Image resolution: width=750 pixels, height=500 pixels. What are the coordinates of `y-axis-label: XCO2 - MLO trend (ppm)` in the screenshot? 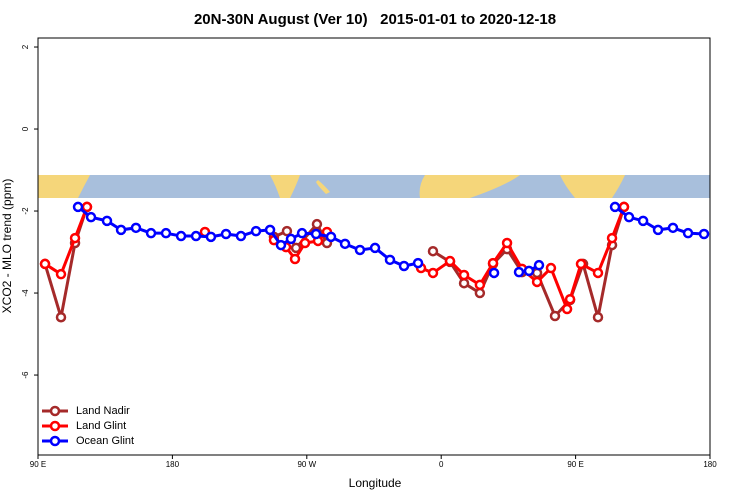 It's located at (7, 246).